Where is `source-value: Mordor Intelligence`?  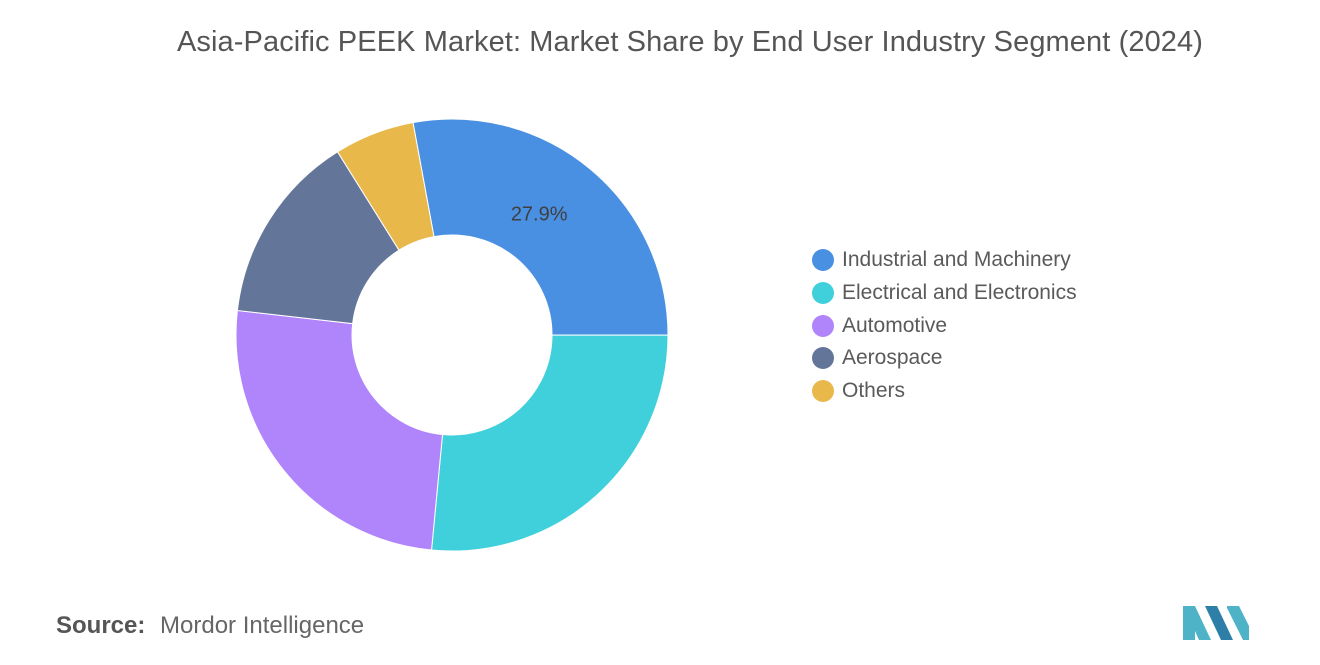
source-value: Mordor Intelligence is located at coordinates (262, 625).